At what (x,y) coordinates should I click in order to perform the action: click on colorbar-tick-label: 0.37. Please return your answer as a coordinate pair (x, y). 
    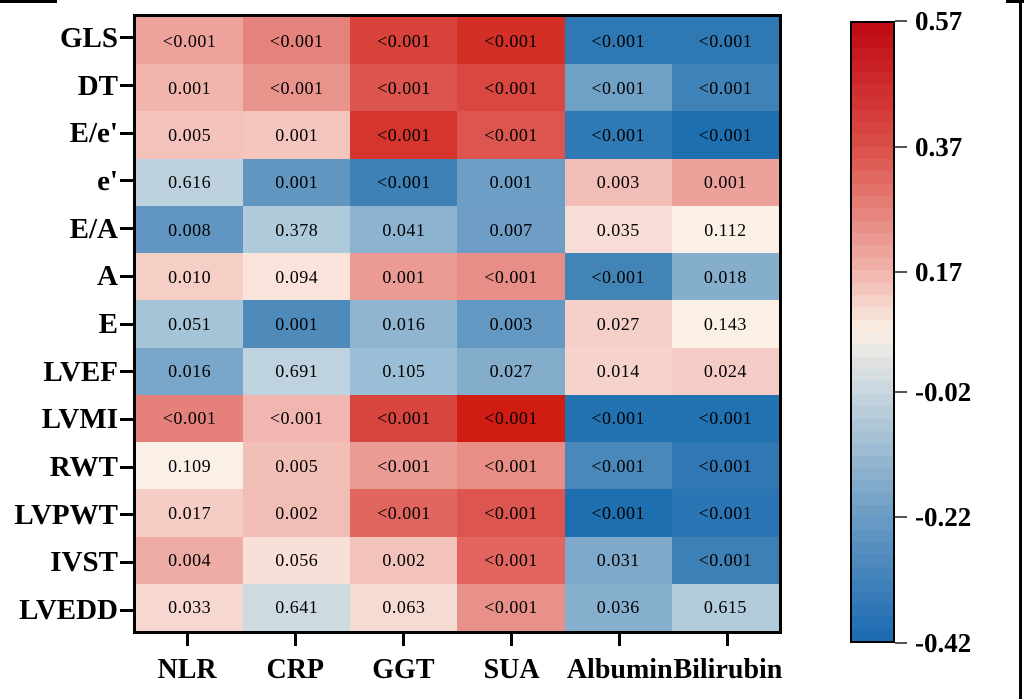
    Looking at the image, I should click on (939, 146).